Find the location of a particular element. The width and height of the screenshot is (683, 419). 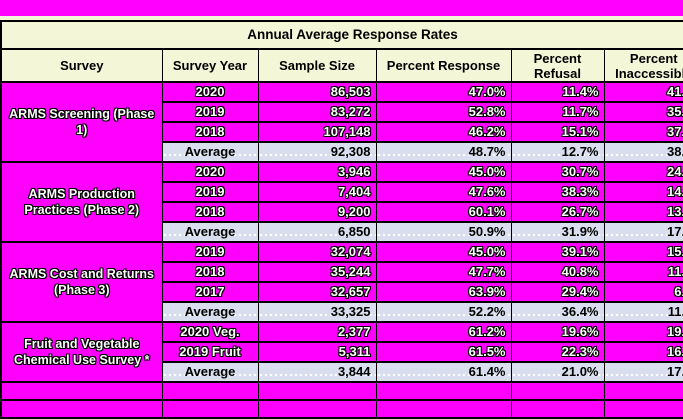

percent-refusal-cell: 21.0% is located at coordinates (557, 372).